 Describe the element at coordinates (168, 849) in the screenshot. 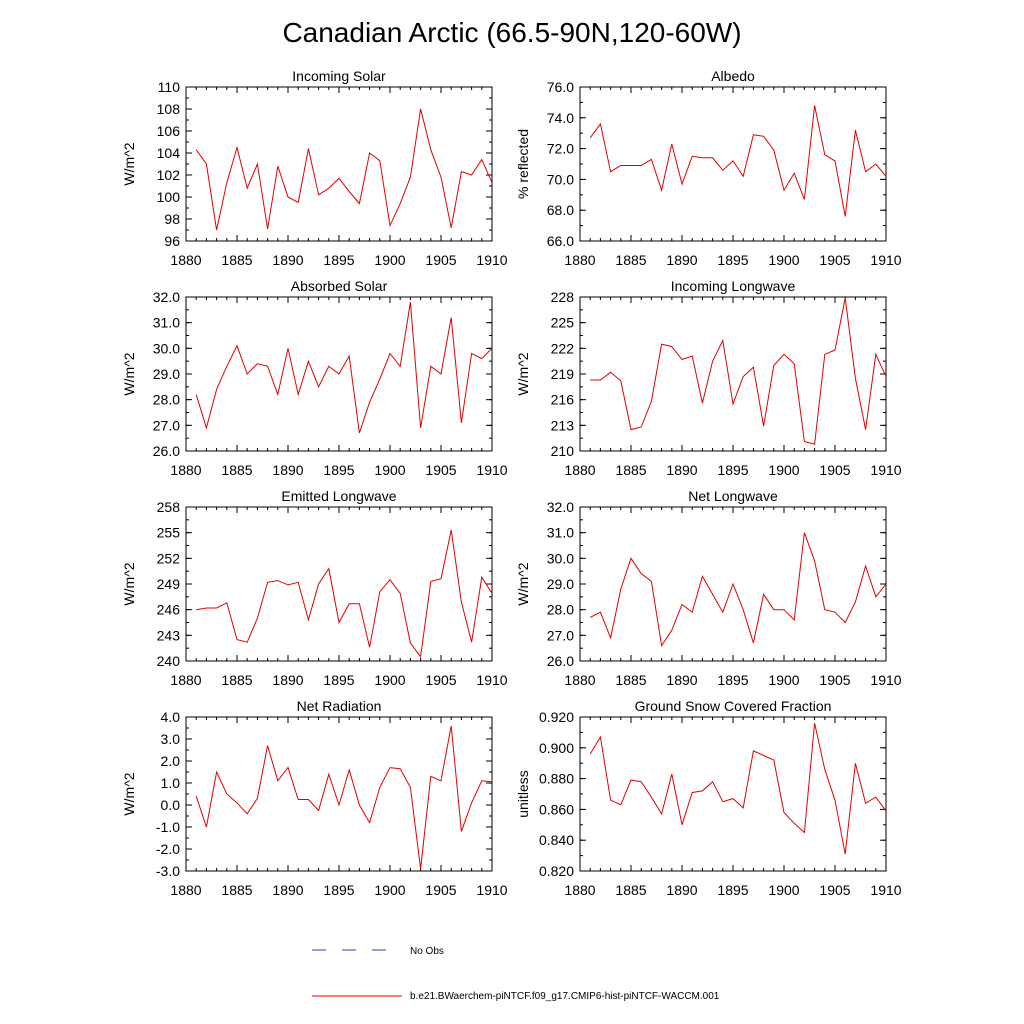

I see `y-tick-label: -2.0` at that location.